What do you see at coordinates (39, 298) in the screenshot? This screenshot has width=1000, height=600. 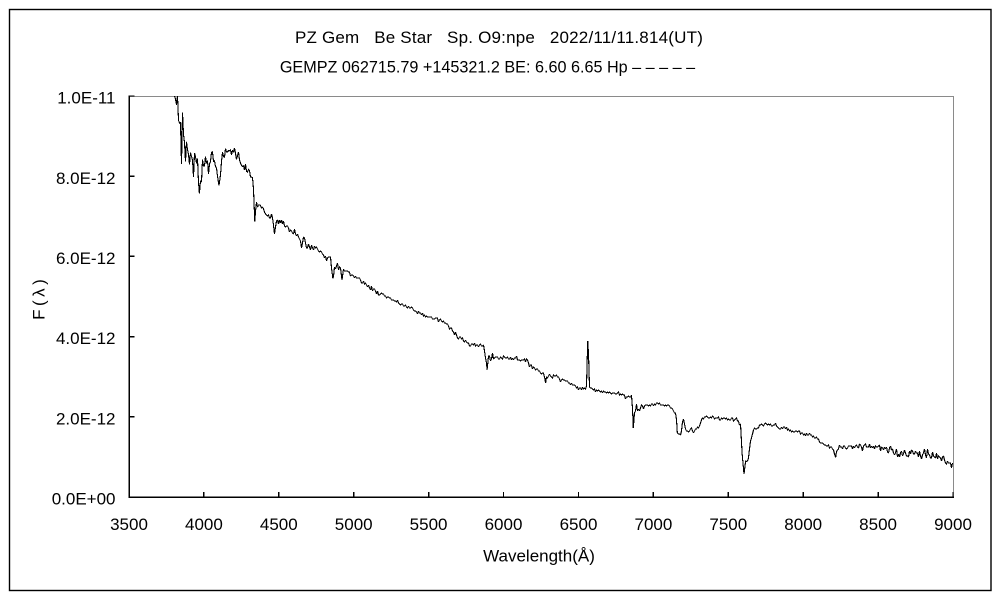 I see `svg-text: F(λ)` at bounding box center [39, 298].